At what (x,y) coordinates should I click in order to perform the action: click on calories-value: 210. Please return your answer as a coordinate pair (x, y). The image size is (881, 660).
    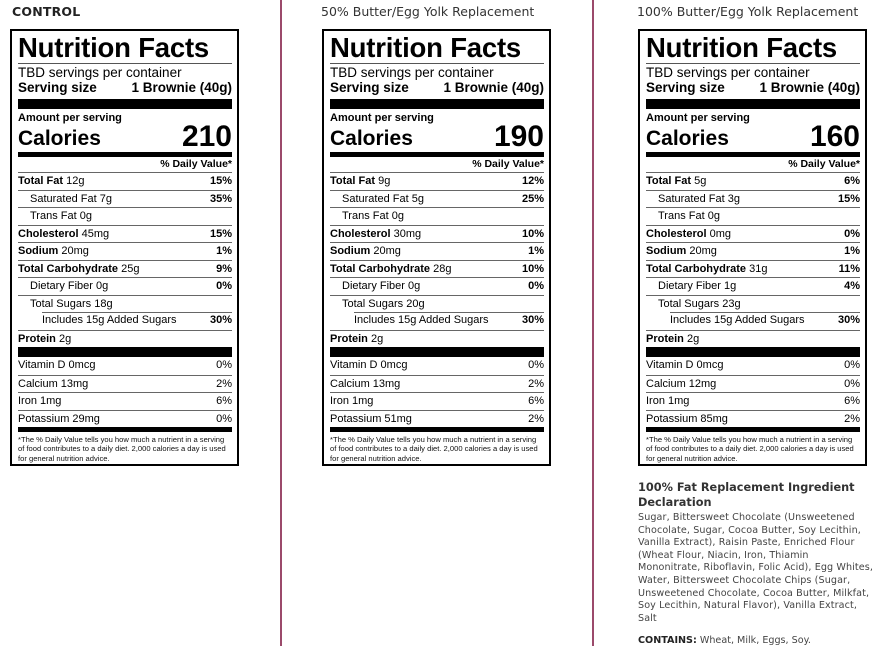
    Looking at the image, I should click on (206, 136).